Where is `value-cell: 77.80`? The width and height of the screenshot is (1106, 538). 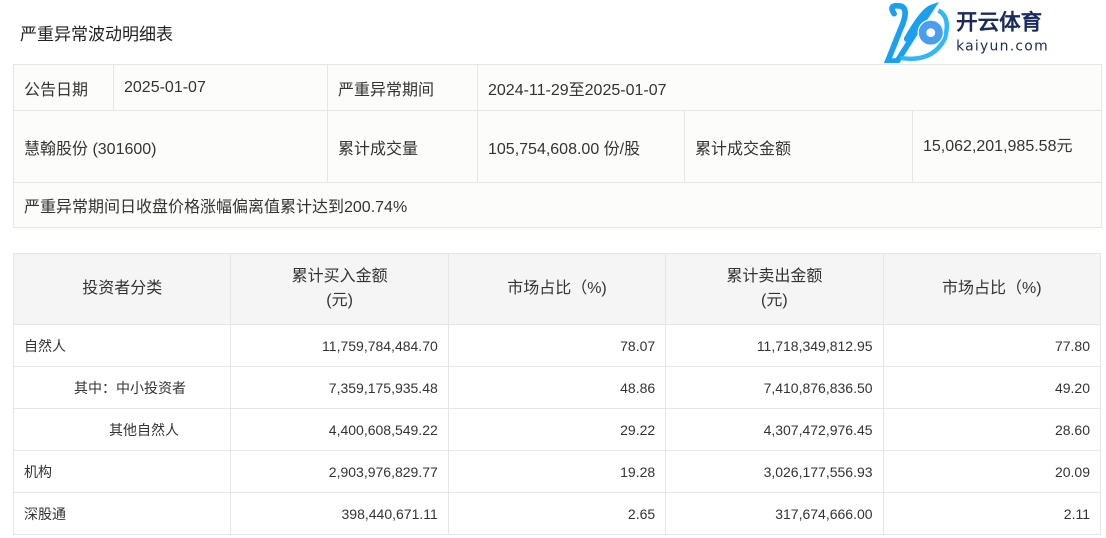
value-cell: 77.80 is located at coordinates (992, 345).